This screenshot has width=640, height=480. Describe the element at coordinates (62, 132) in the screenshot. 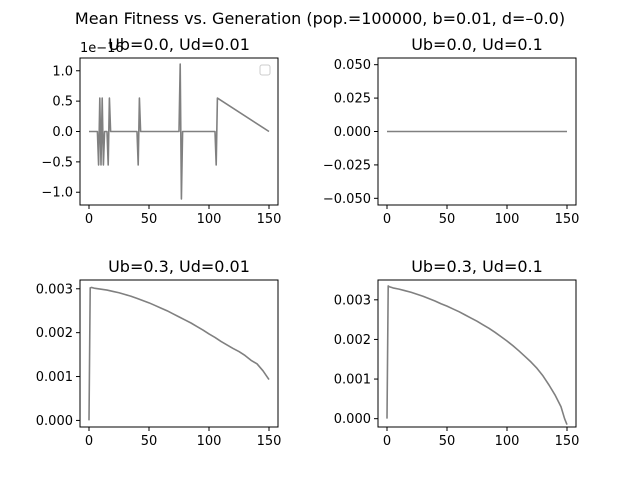

I see `y-tick-label: 0.0` at that location.